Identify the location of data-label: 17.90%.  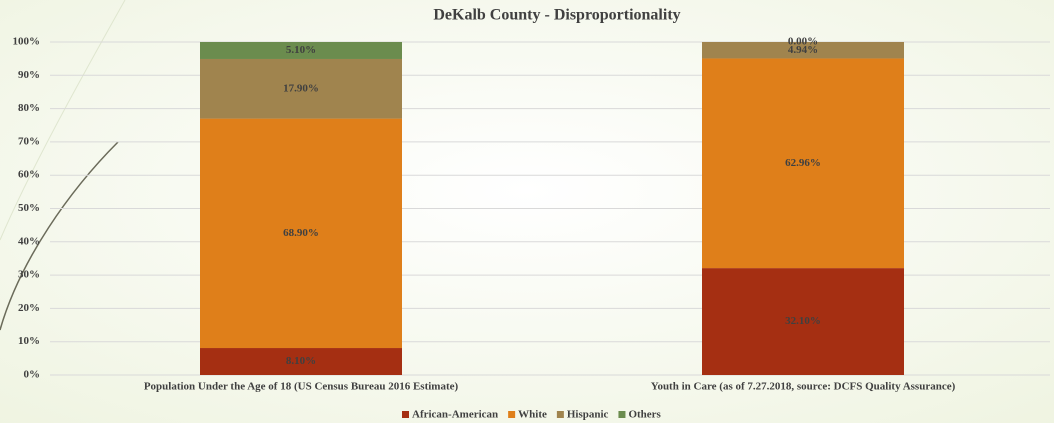
(301, 88).